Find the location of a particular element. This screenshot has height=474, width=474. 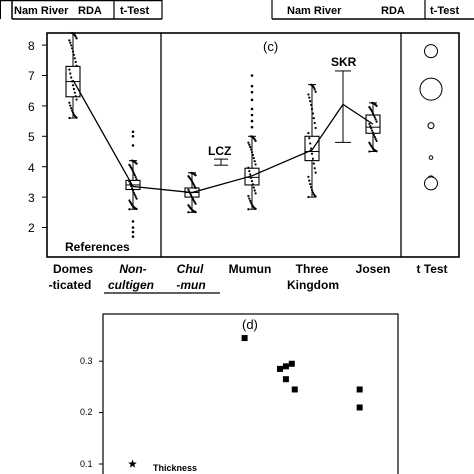

d-y-tick-02: 0.2 is located at coordinates (86, 412).